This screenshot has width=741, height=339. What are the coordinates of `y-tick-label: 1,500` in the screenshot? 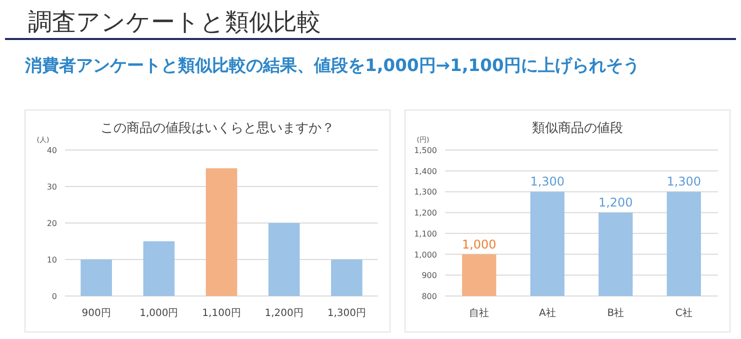 It's located at (425, 150).